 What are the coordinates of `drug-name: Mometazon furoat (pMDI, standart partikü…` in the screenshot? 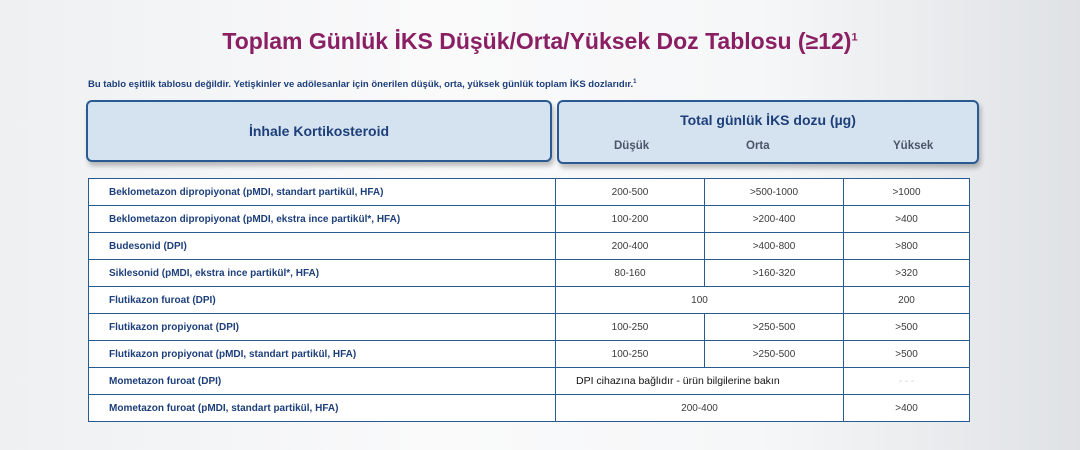 It's located at (322, 408).